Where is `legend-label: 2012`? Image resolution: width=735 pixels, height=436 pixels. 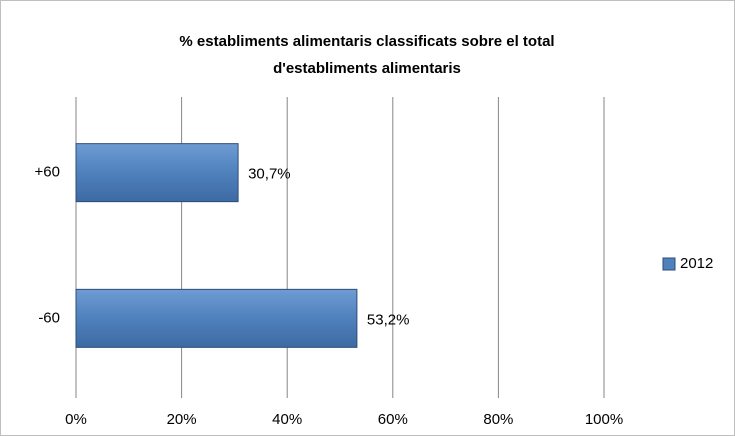 legend-label: 2012 is located at coordinates (696, 263).